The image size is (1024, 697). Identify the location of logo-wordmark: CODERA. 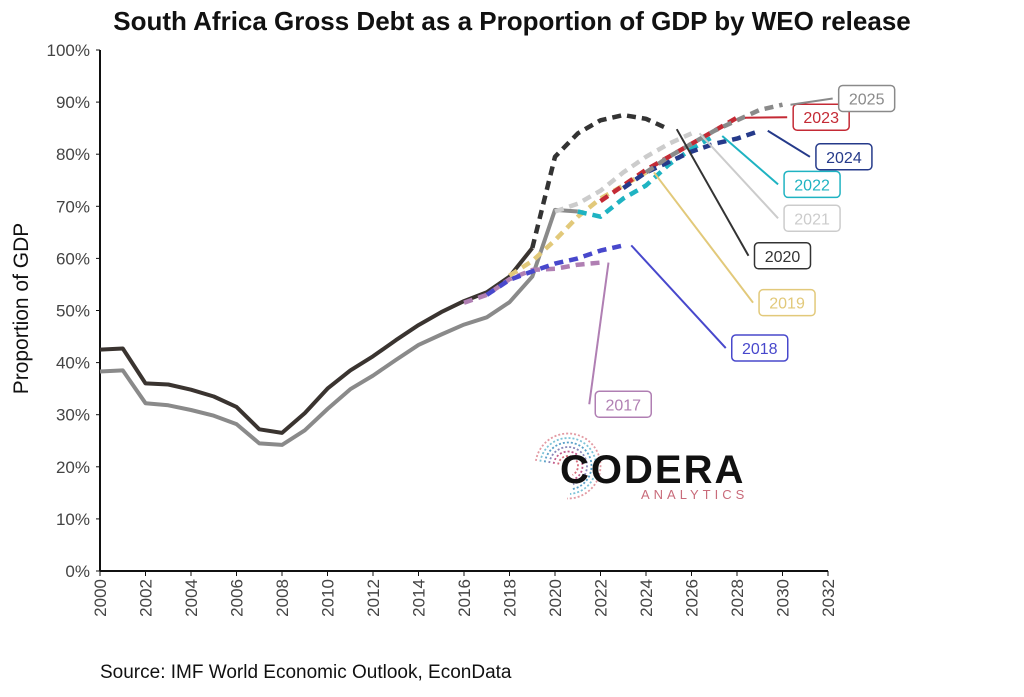
(652, 470).